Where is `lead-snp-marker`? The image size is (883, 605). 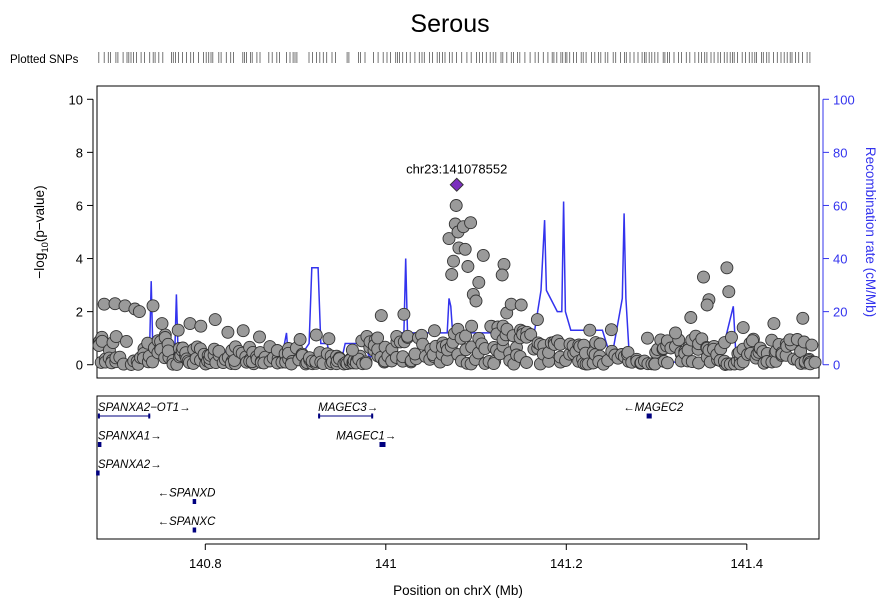 lead-snp-marker is located at coordinates (456, 184).